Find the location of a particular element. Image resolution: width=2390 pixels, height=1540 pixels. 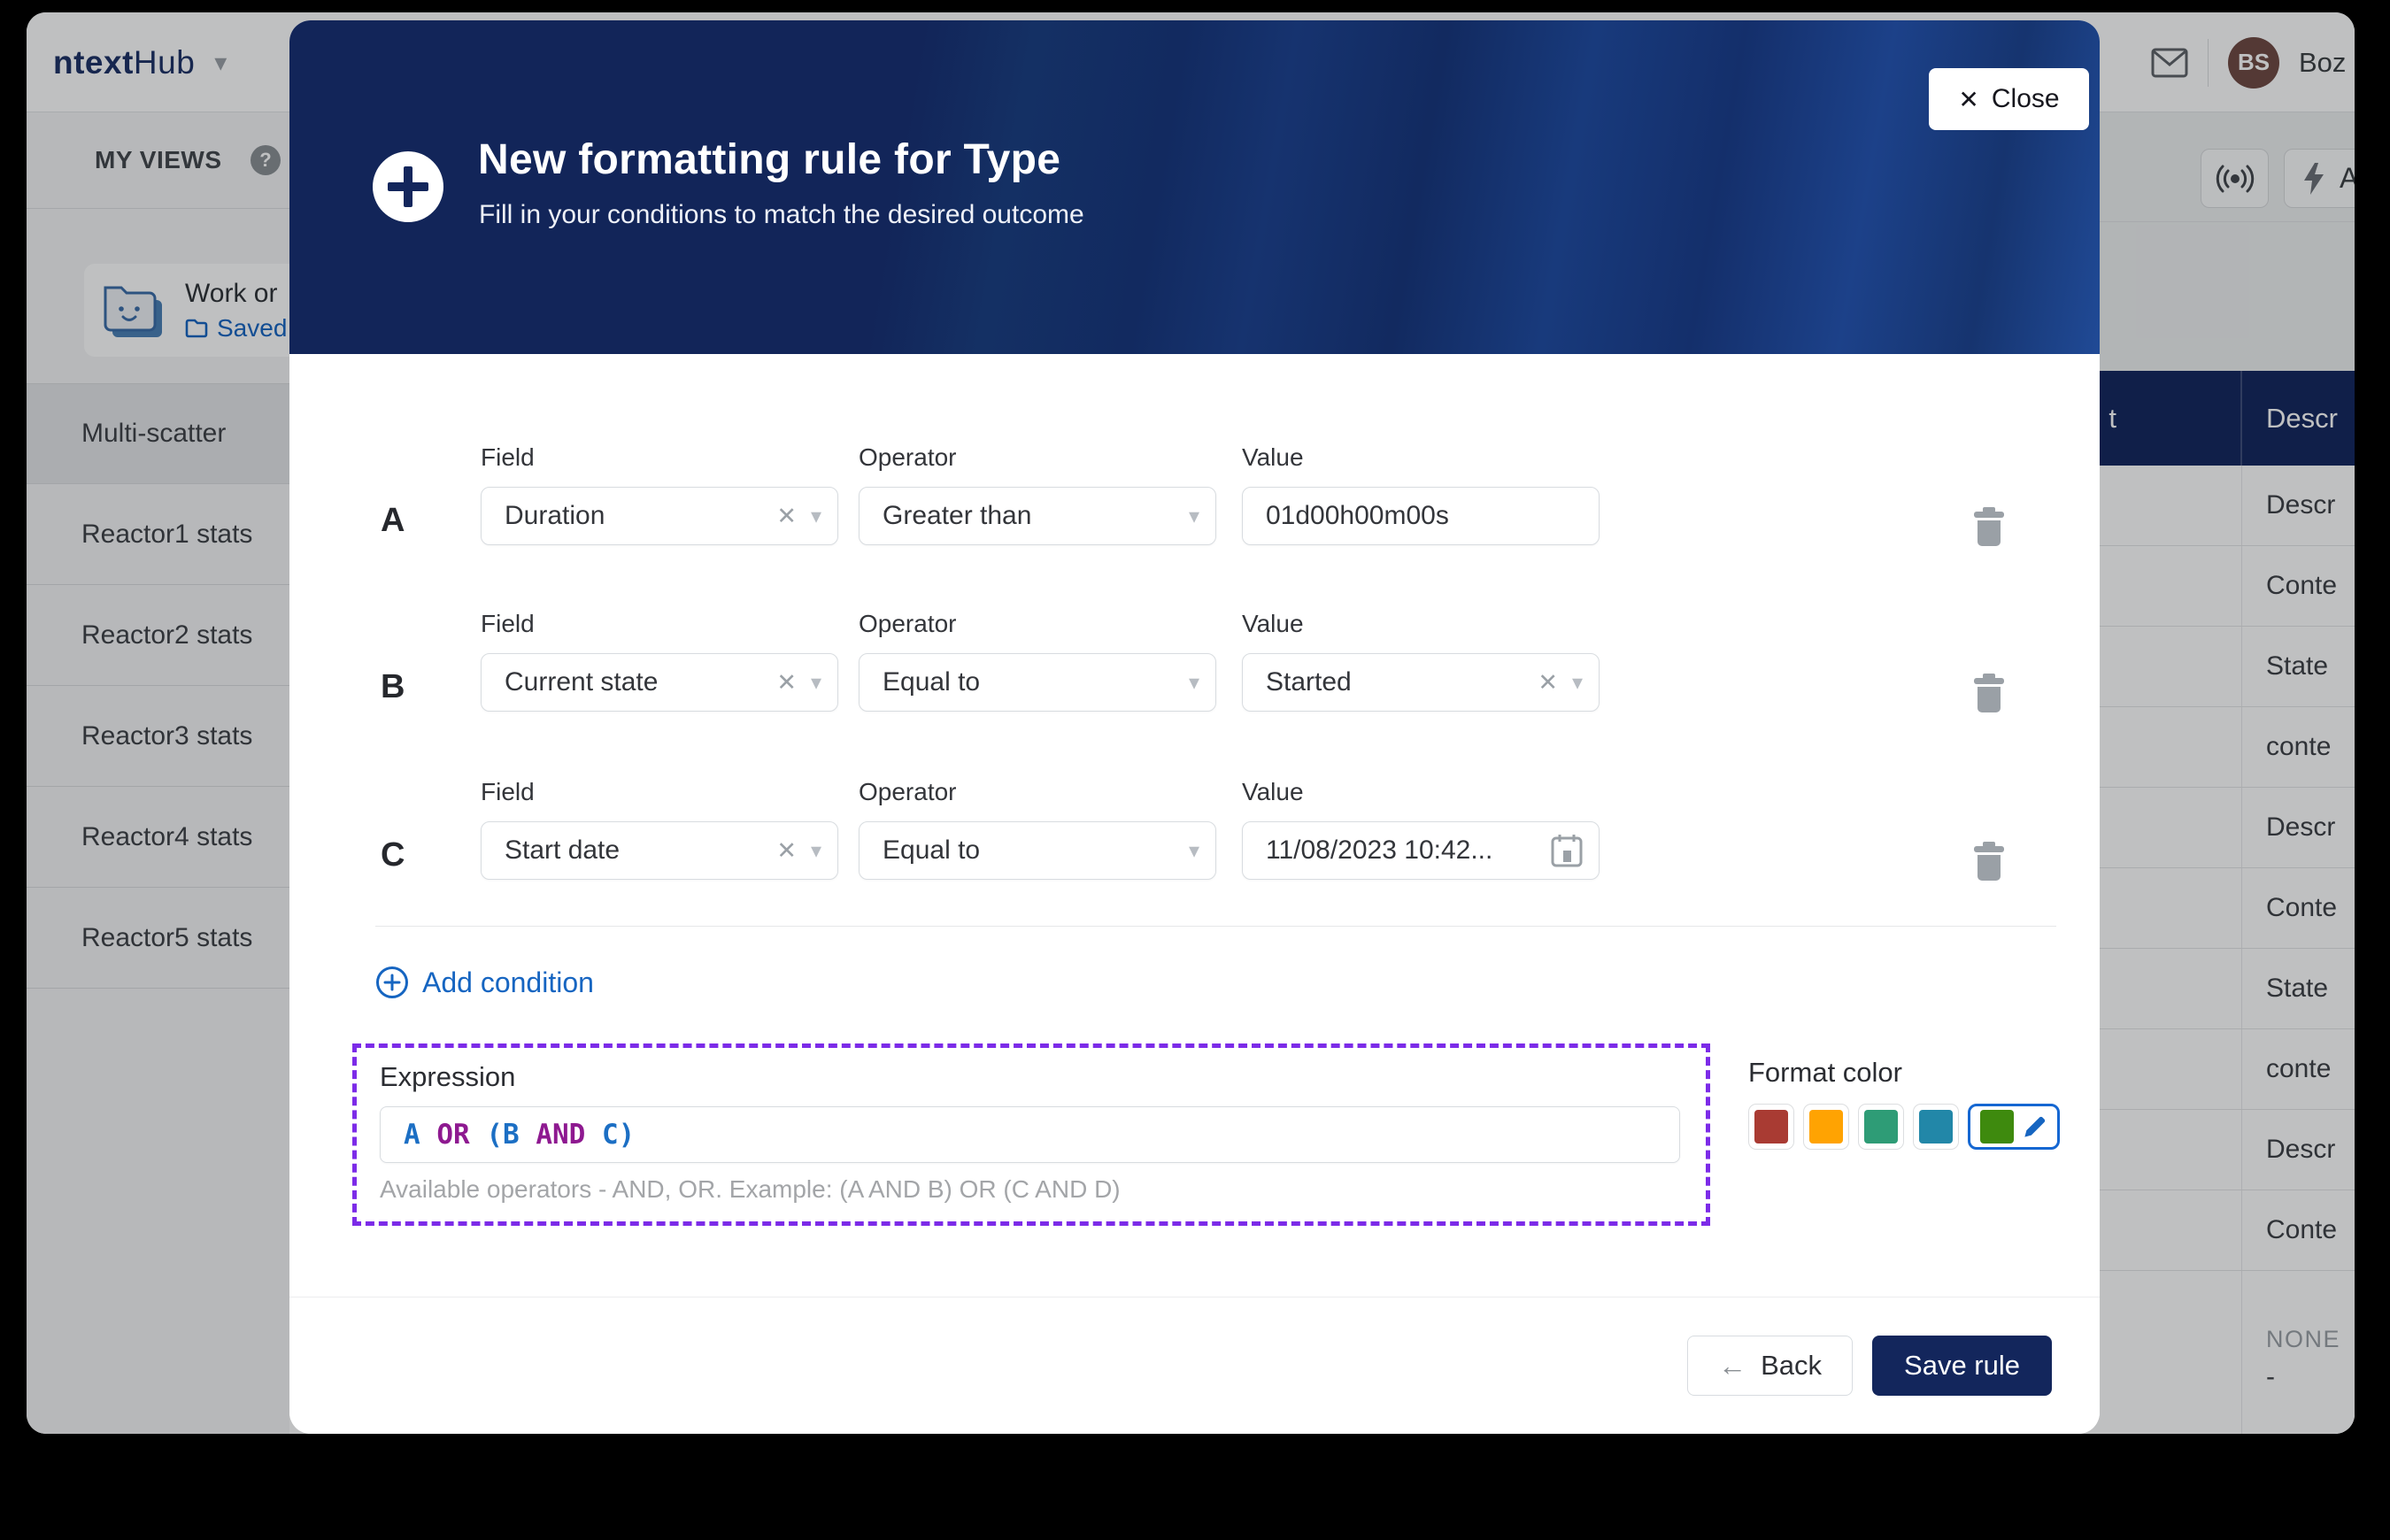

actions-button: Act is located at coordinates (2319, 178).